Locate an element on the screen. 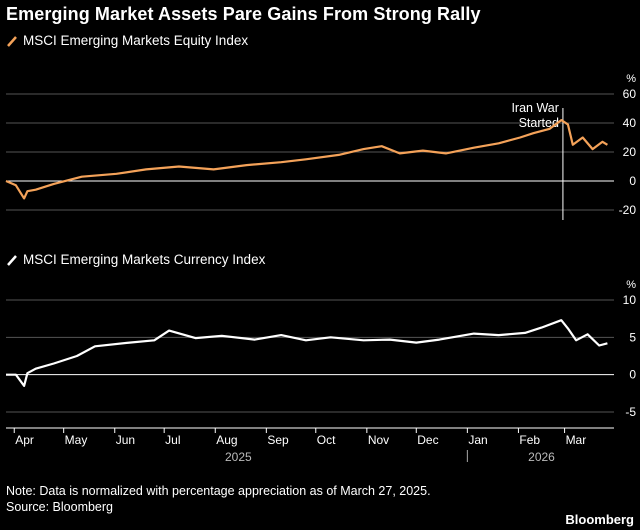  legend-currency-label: MSCI Emerging Markets Currency Index is located at coordinates (144, 259).